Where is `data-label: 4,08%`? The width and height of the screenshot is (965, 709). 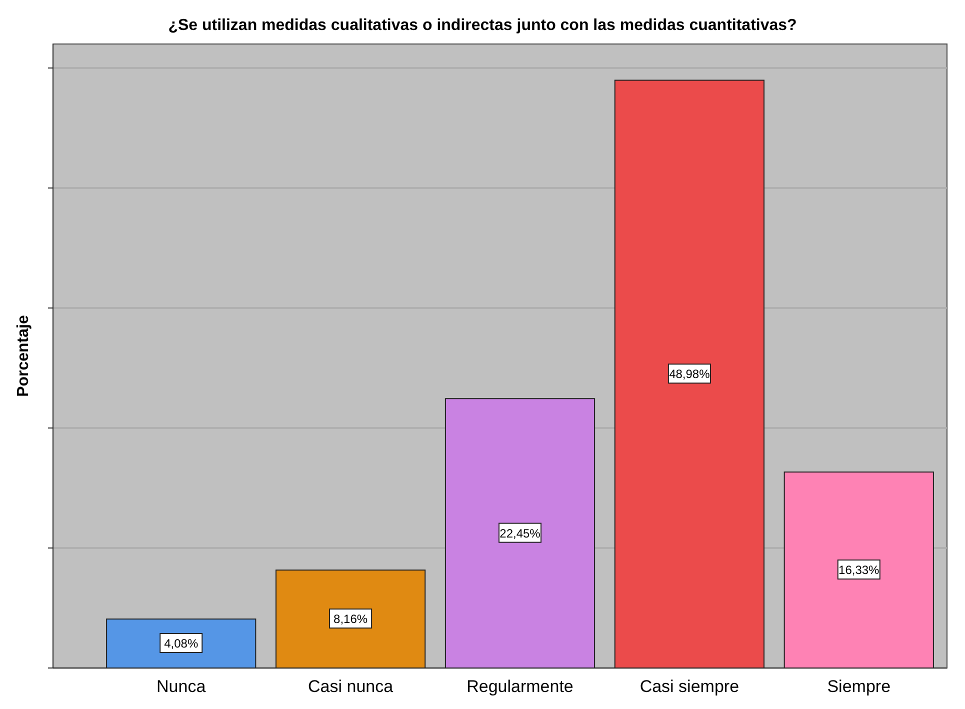 data-label: 4,08% is located at coordinates (181, 643).